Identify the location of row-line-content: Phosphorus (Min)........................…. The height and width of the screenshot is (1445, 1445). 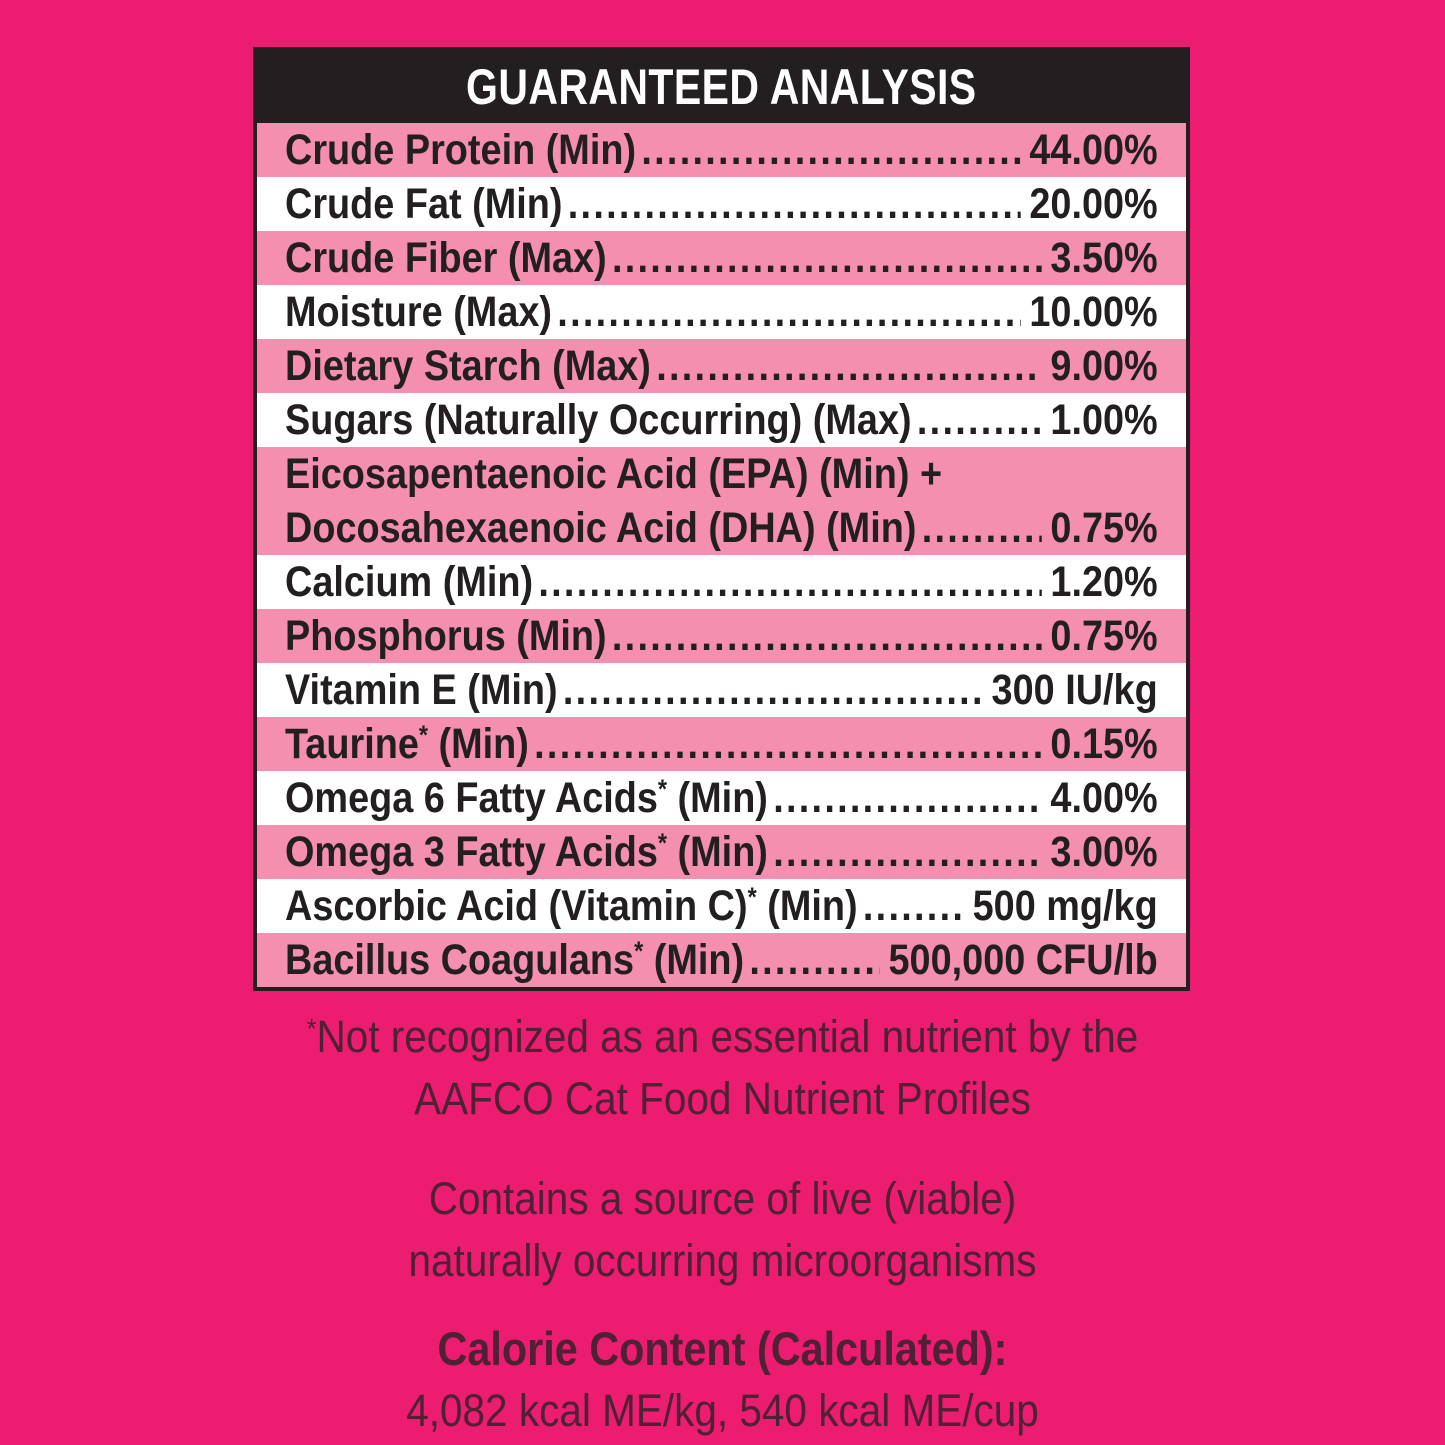
(721, 635).